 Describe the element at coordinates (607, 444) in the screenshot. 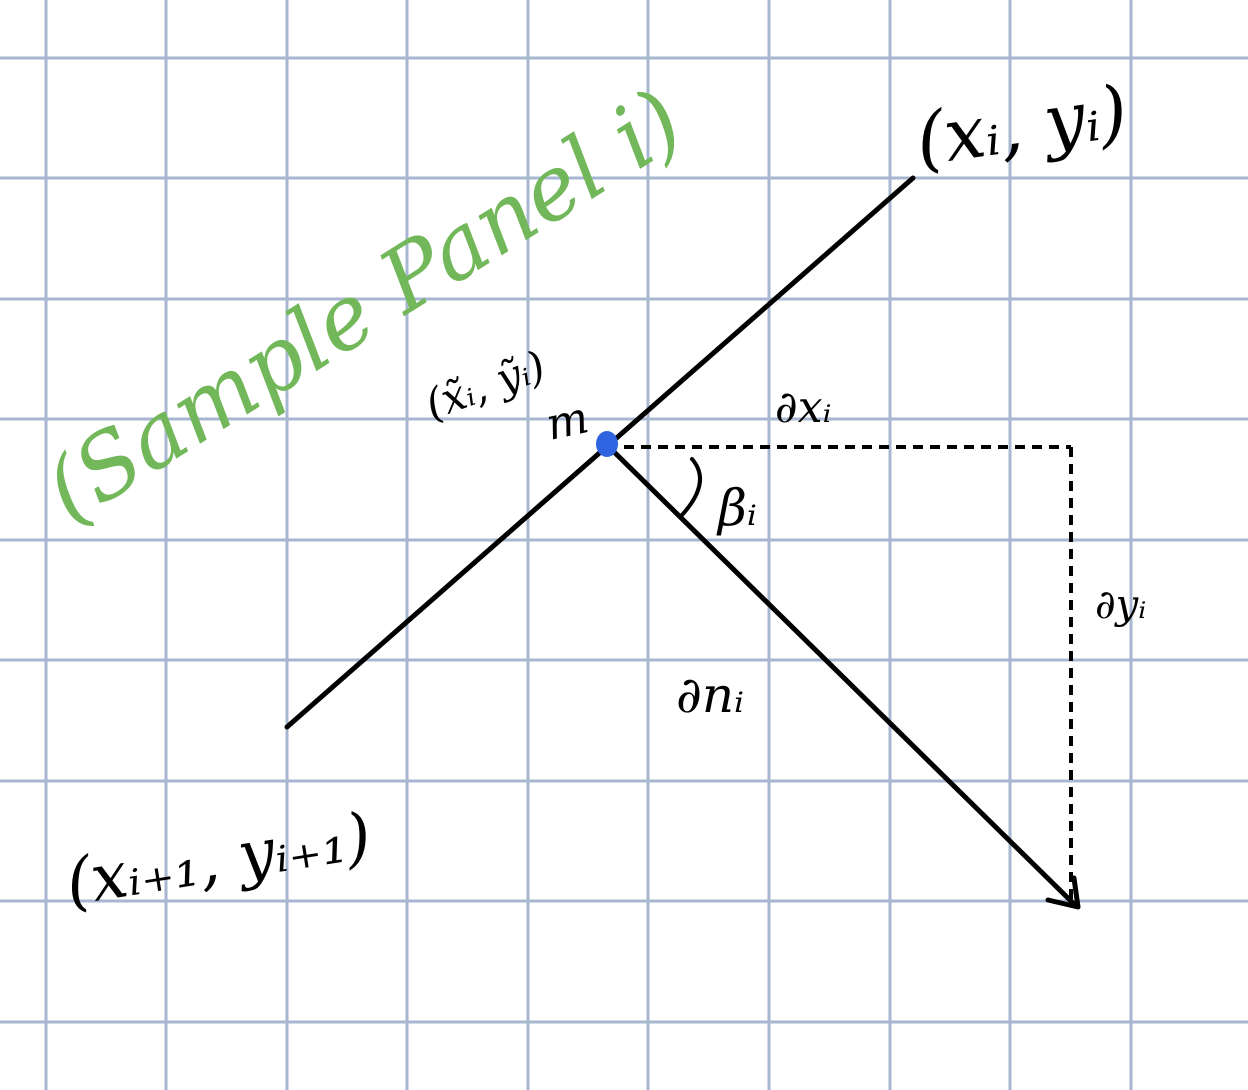

I see `dot-icon` at that location.